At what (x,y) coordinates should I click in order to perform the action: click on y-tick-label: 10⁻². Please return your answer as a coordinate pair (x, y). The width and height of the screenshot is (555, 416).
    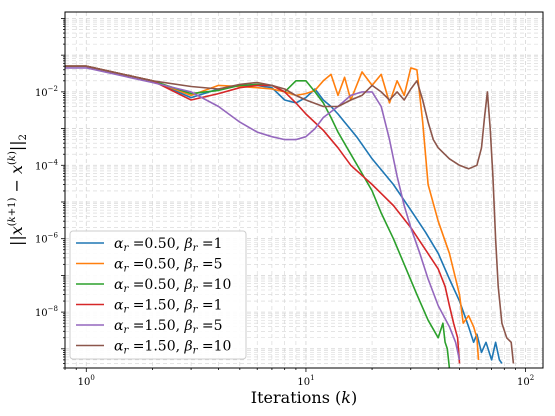
    Looking at the image, I should click on (46, 92).